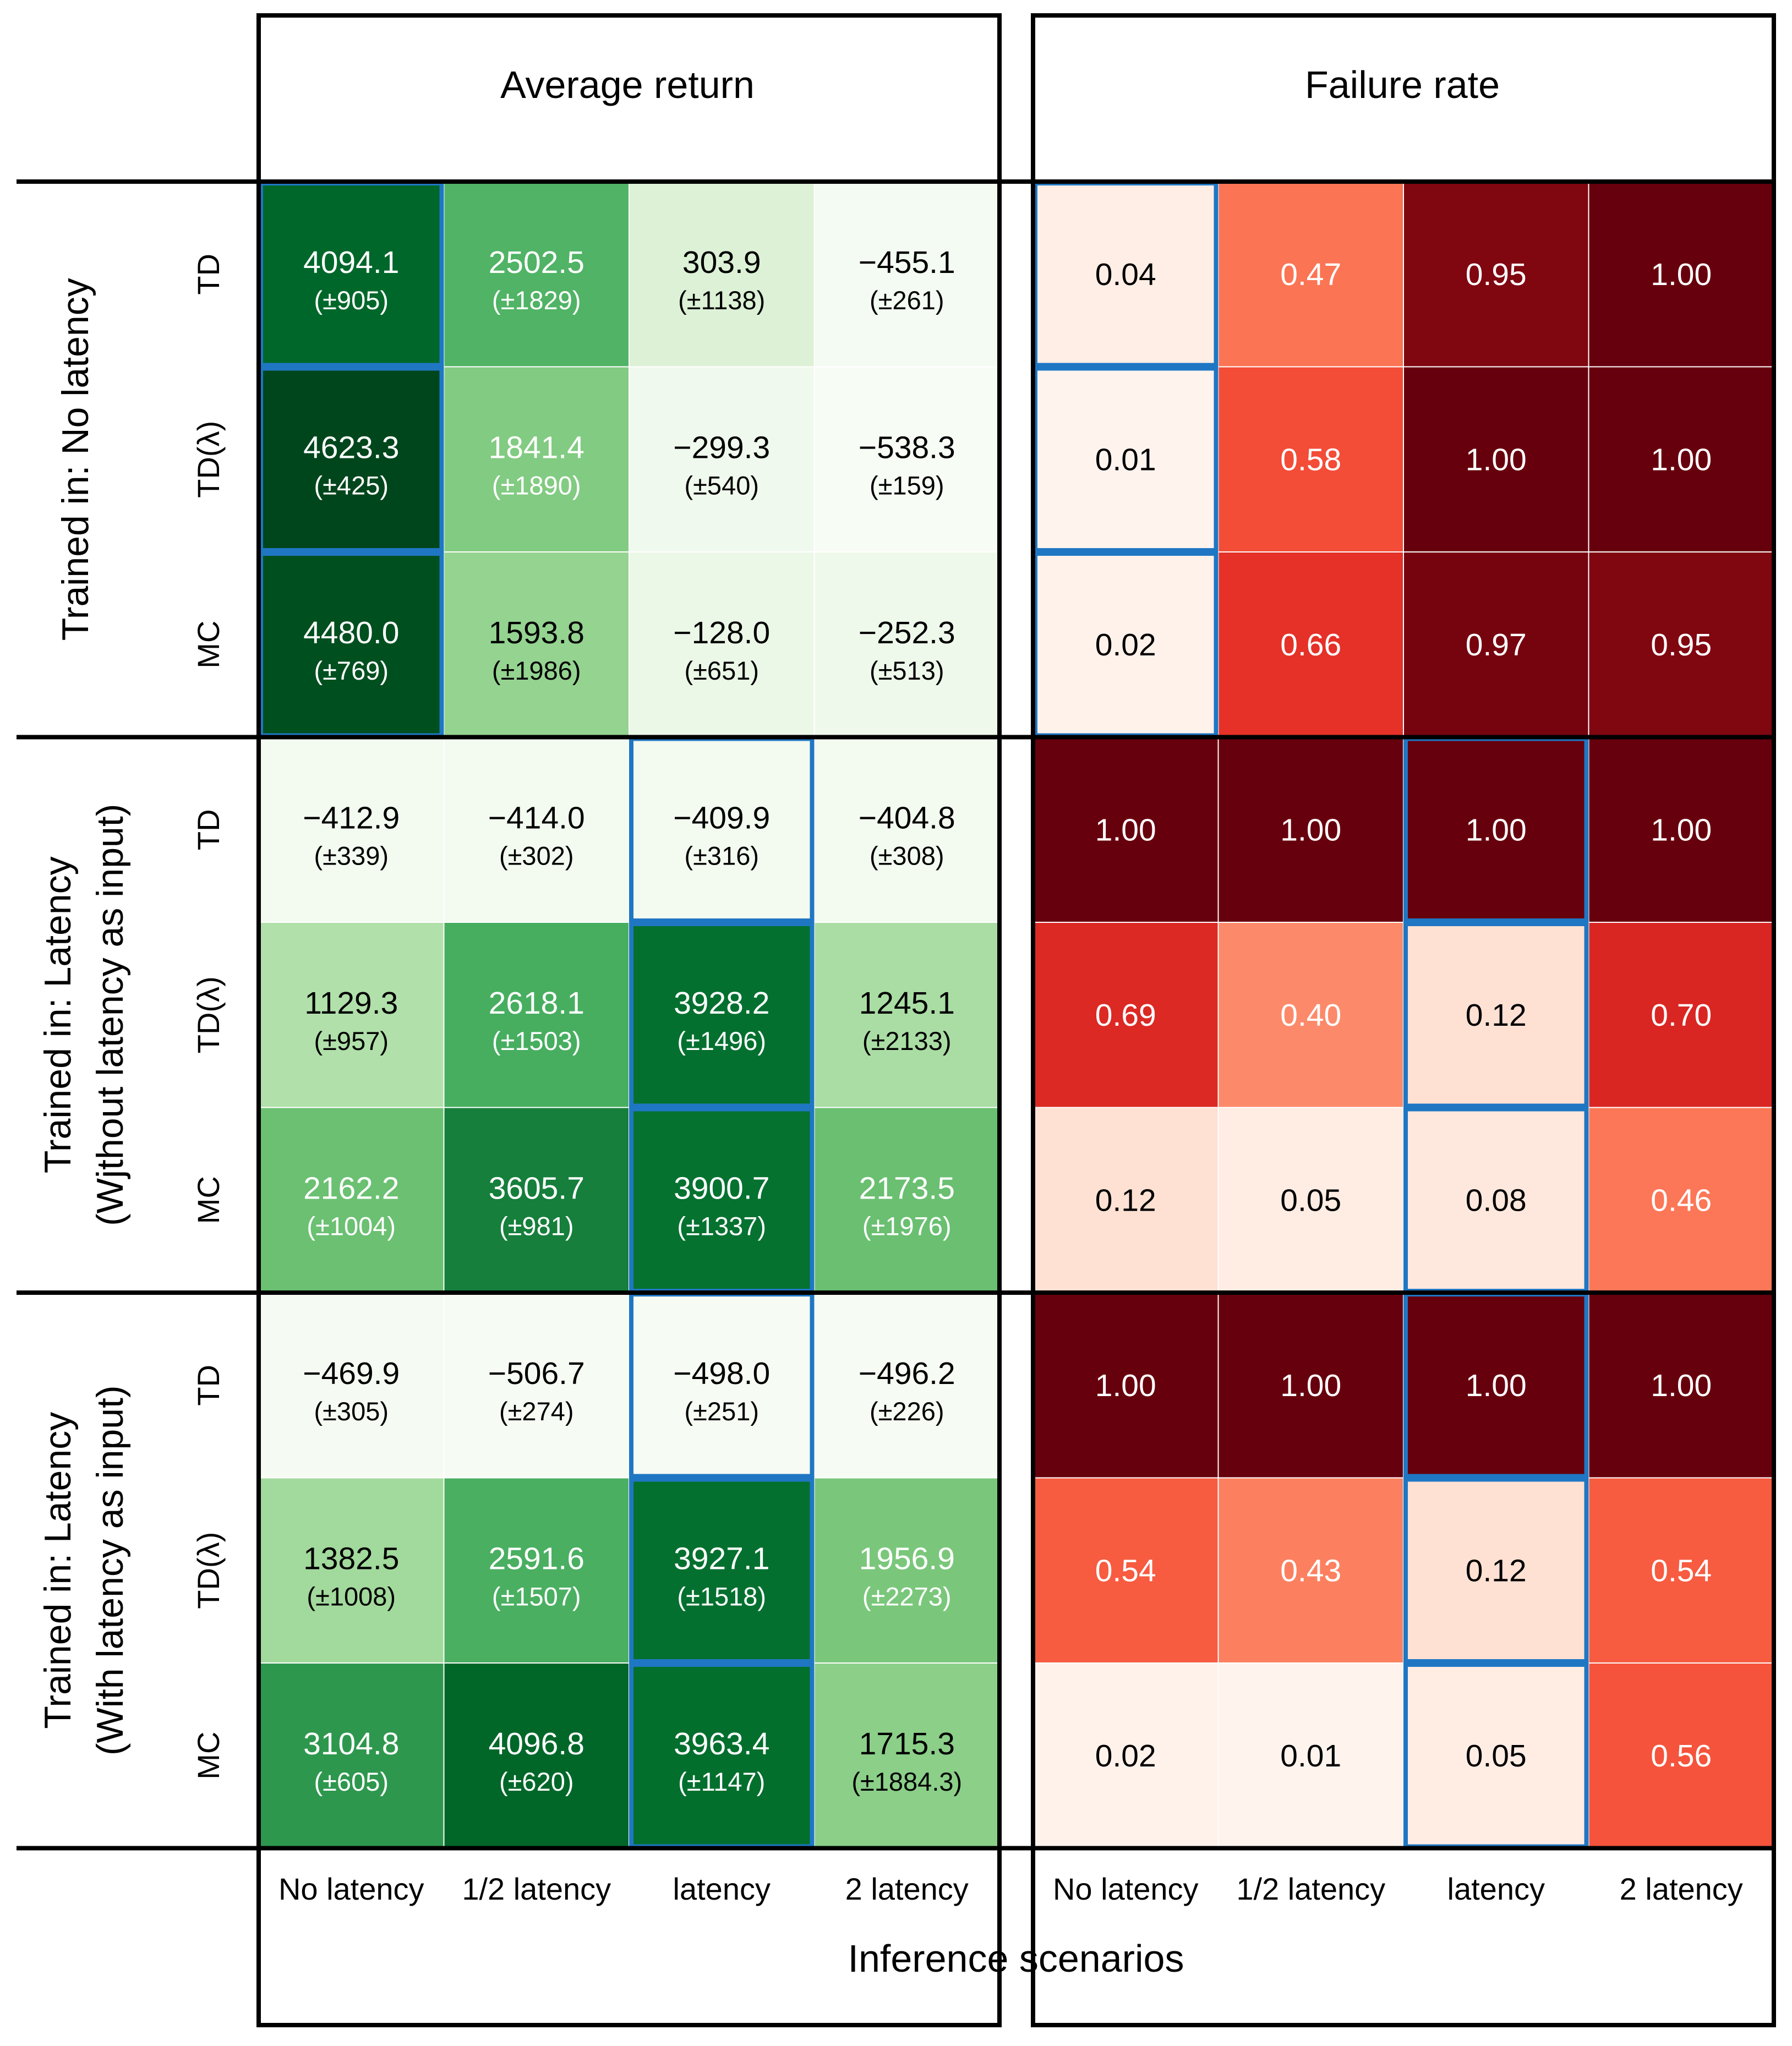 This screenshot has width=1792, height=2046. What do you see at coordinates (721, 1411) in the screenshot?
I see `return-std-label: (±251)` at bounding box center [721, 1411].